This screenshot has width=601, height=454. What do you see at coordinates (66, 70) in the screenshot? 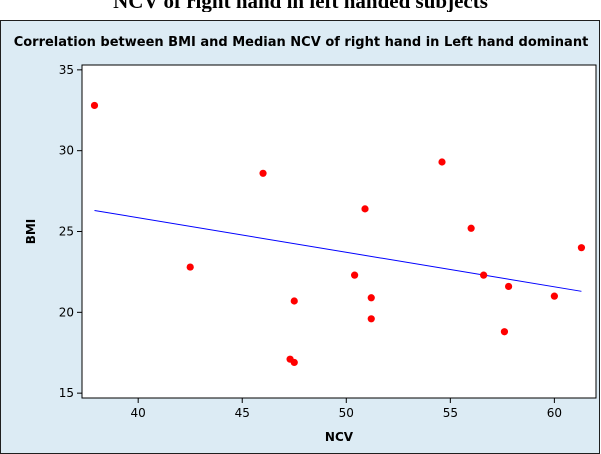
I see `y-tick-label: 35` at bounding box center [66, 70].